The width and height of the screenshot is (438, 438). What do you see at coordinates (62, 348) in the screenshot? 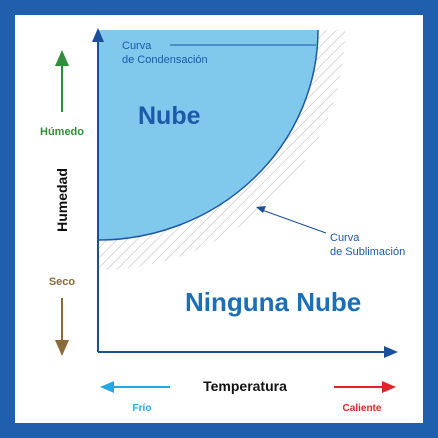
I see `dry-arrowhead` at bounding box center [62, 348].